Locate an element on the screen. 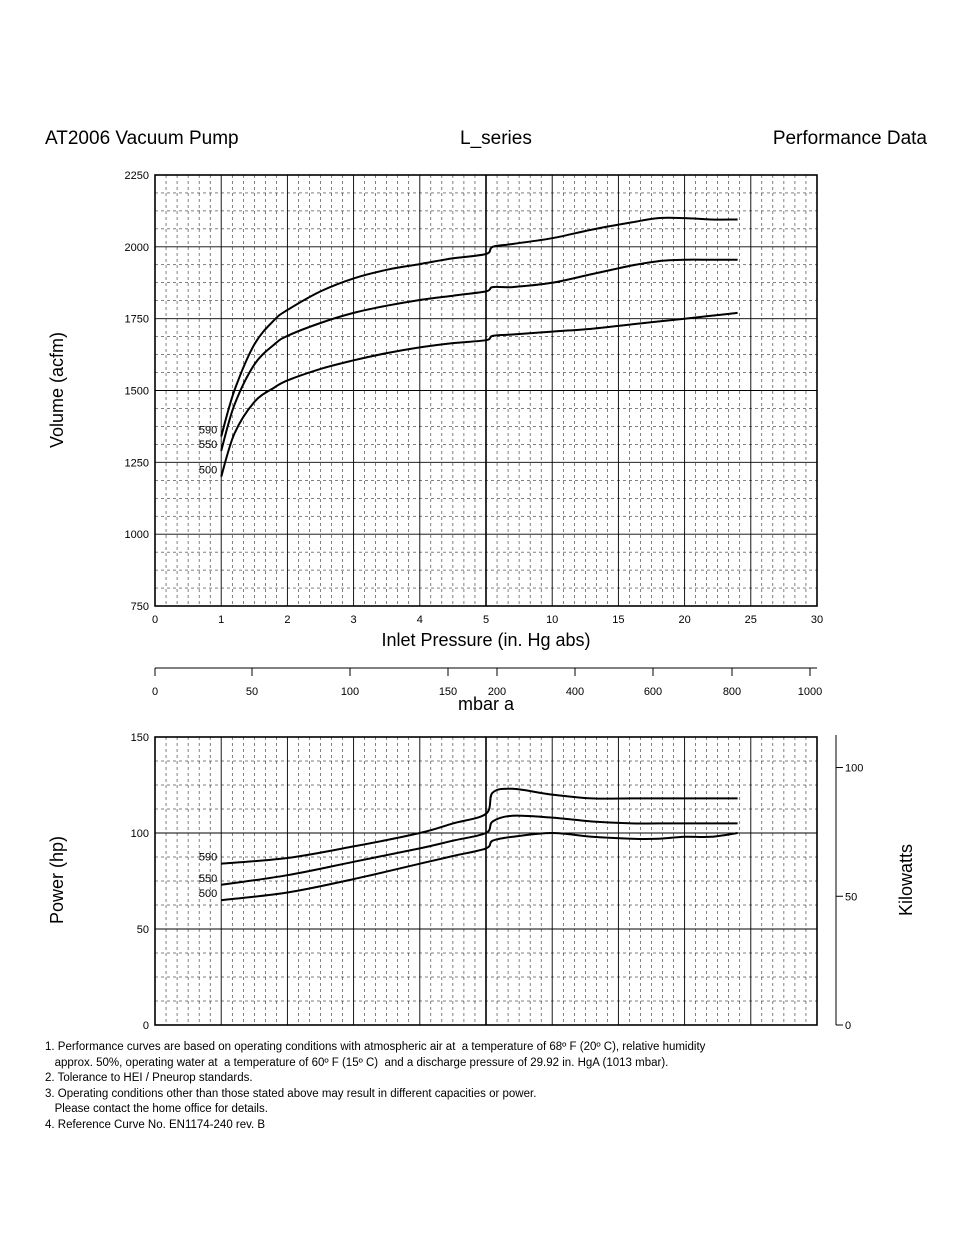 The image size is (973, 1257). kilowatt-tick-labels: 0 50 100 is located at coordinates (849, 897).